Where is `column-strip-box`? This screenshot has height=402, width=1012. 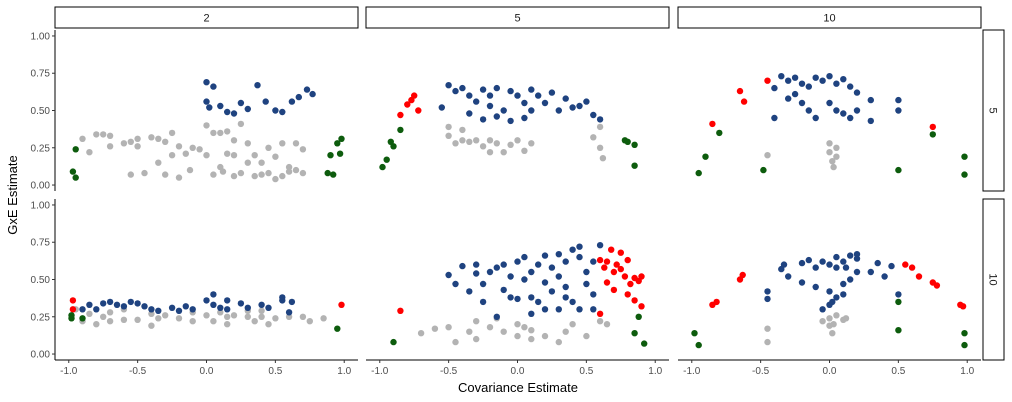
column-strip-box is located at coordinates (517, 17).